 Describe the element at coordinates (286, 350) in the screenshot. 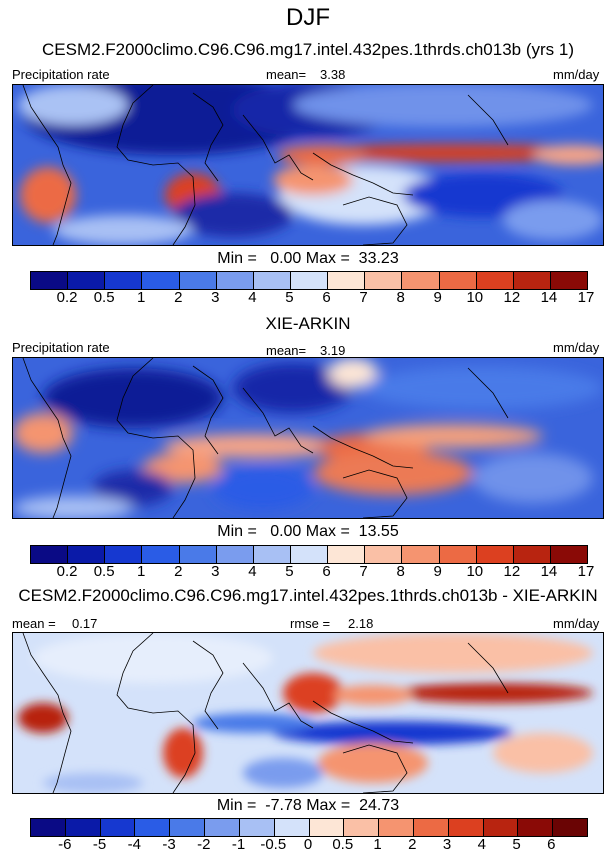

I see `panel-2-mean-label: mean=` at that location.